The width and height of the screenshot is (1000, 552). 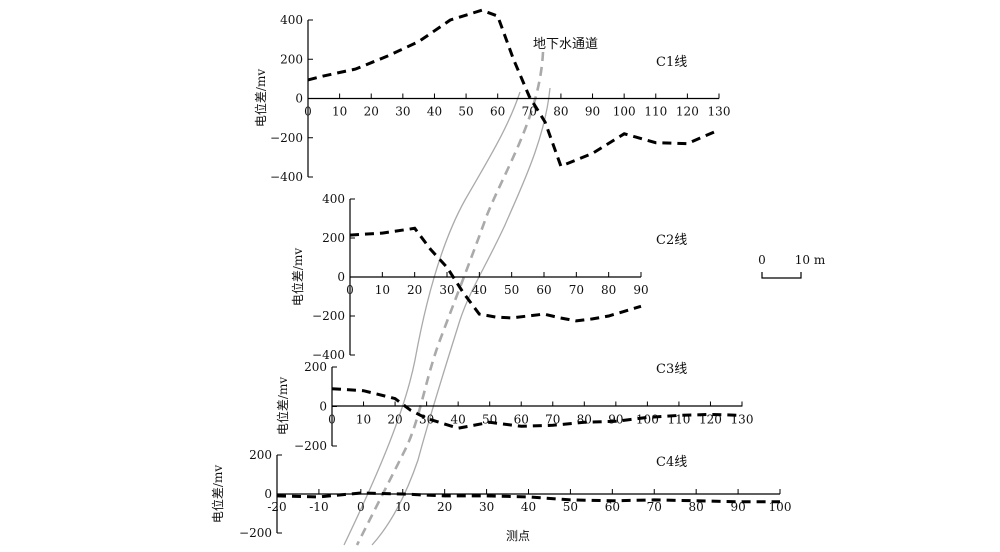 I want to click on c2-x-tick-label: 40, so click(x=479, y=290).